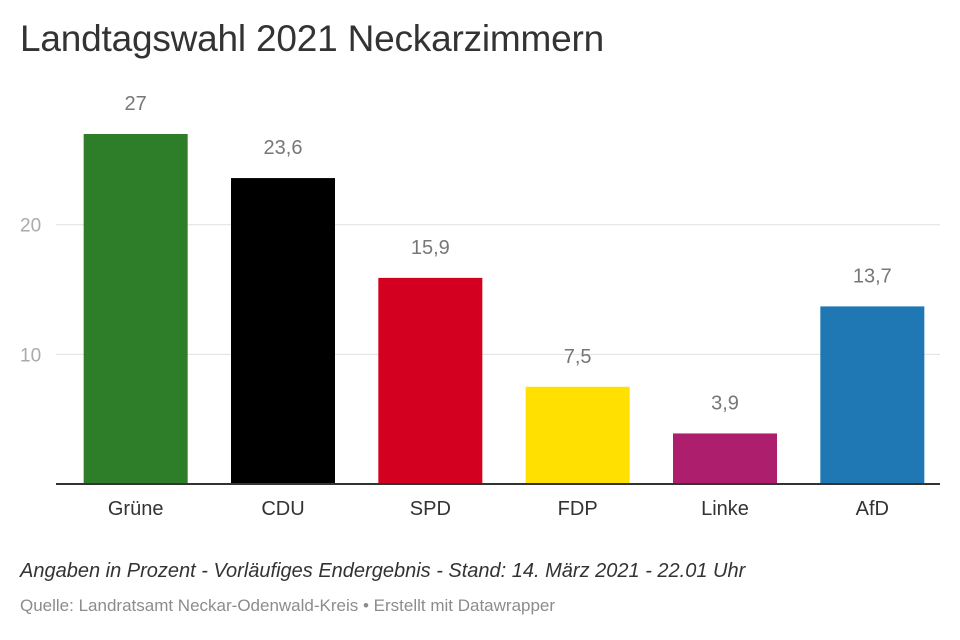 Image resolution: width=960 pixels, height=640 pixels. I want to click on category-label: Grüne, so click(136, 509).